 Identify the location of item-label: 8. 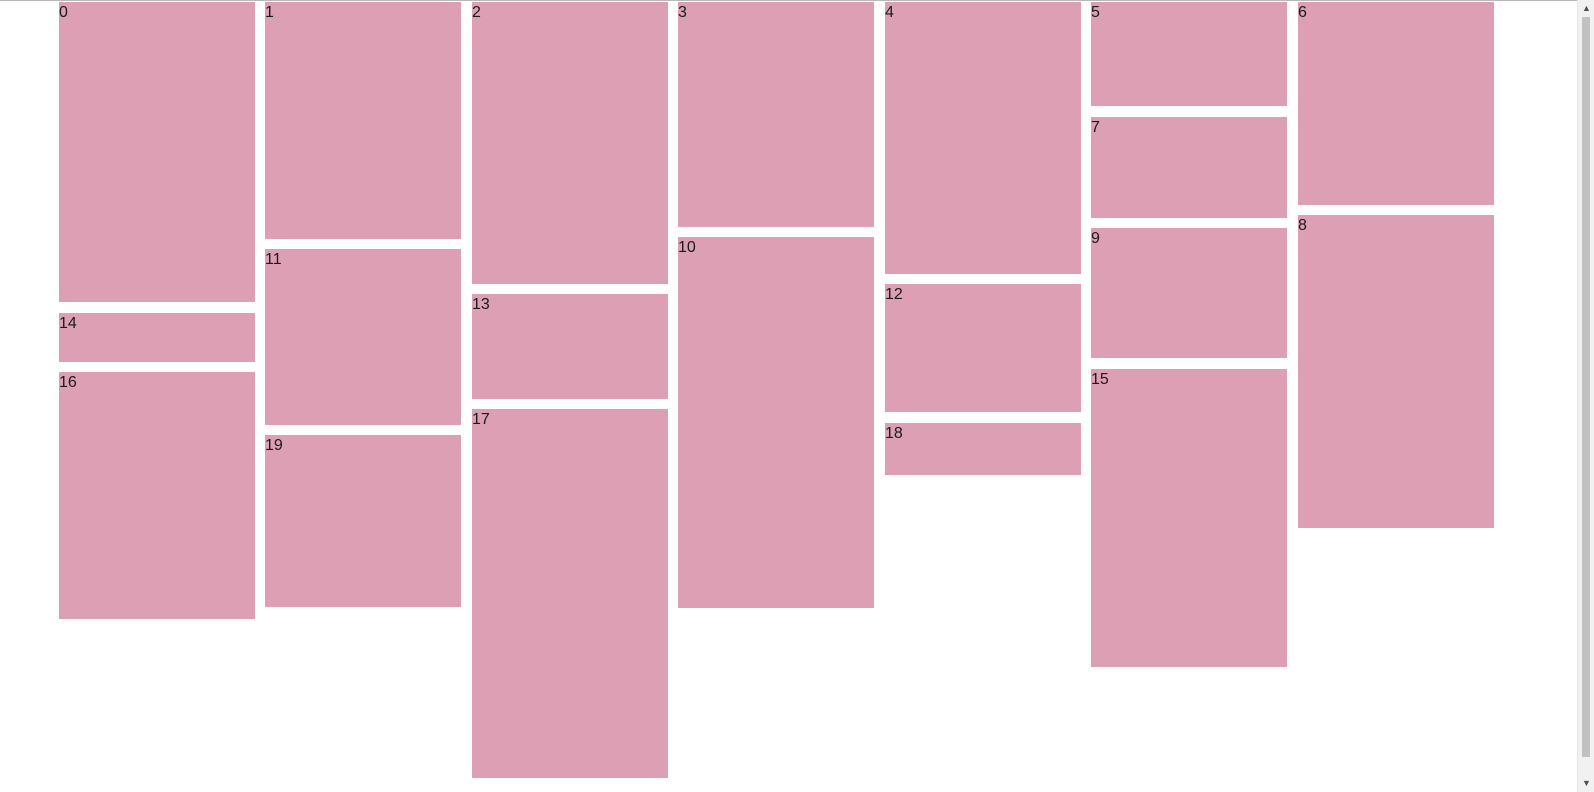
(1302, 225).